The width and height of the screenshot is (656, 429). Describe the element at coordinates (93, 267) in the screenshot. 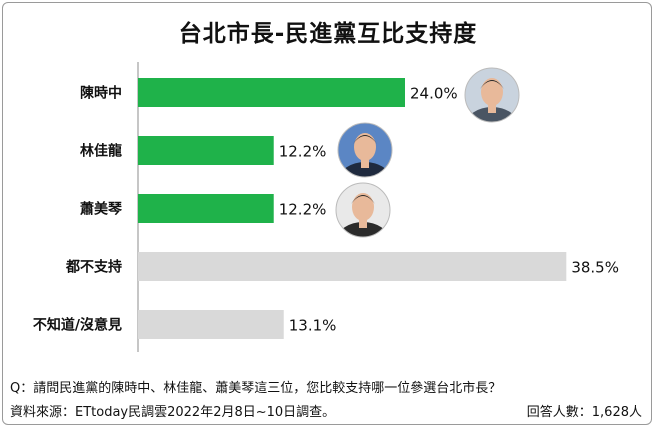

I see `category-label-3: 都不支持` at that location.